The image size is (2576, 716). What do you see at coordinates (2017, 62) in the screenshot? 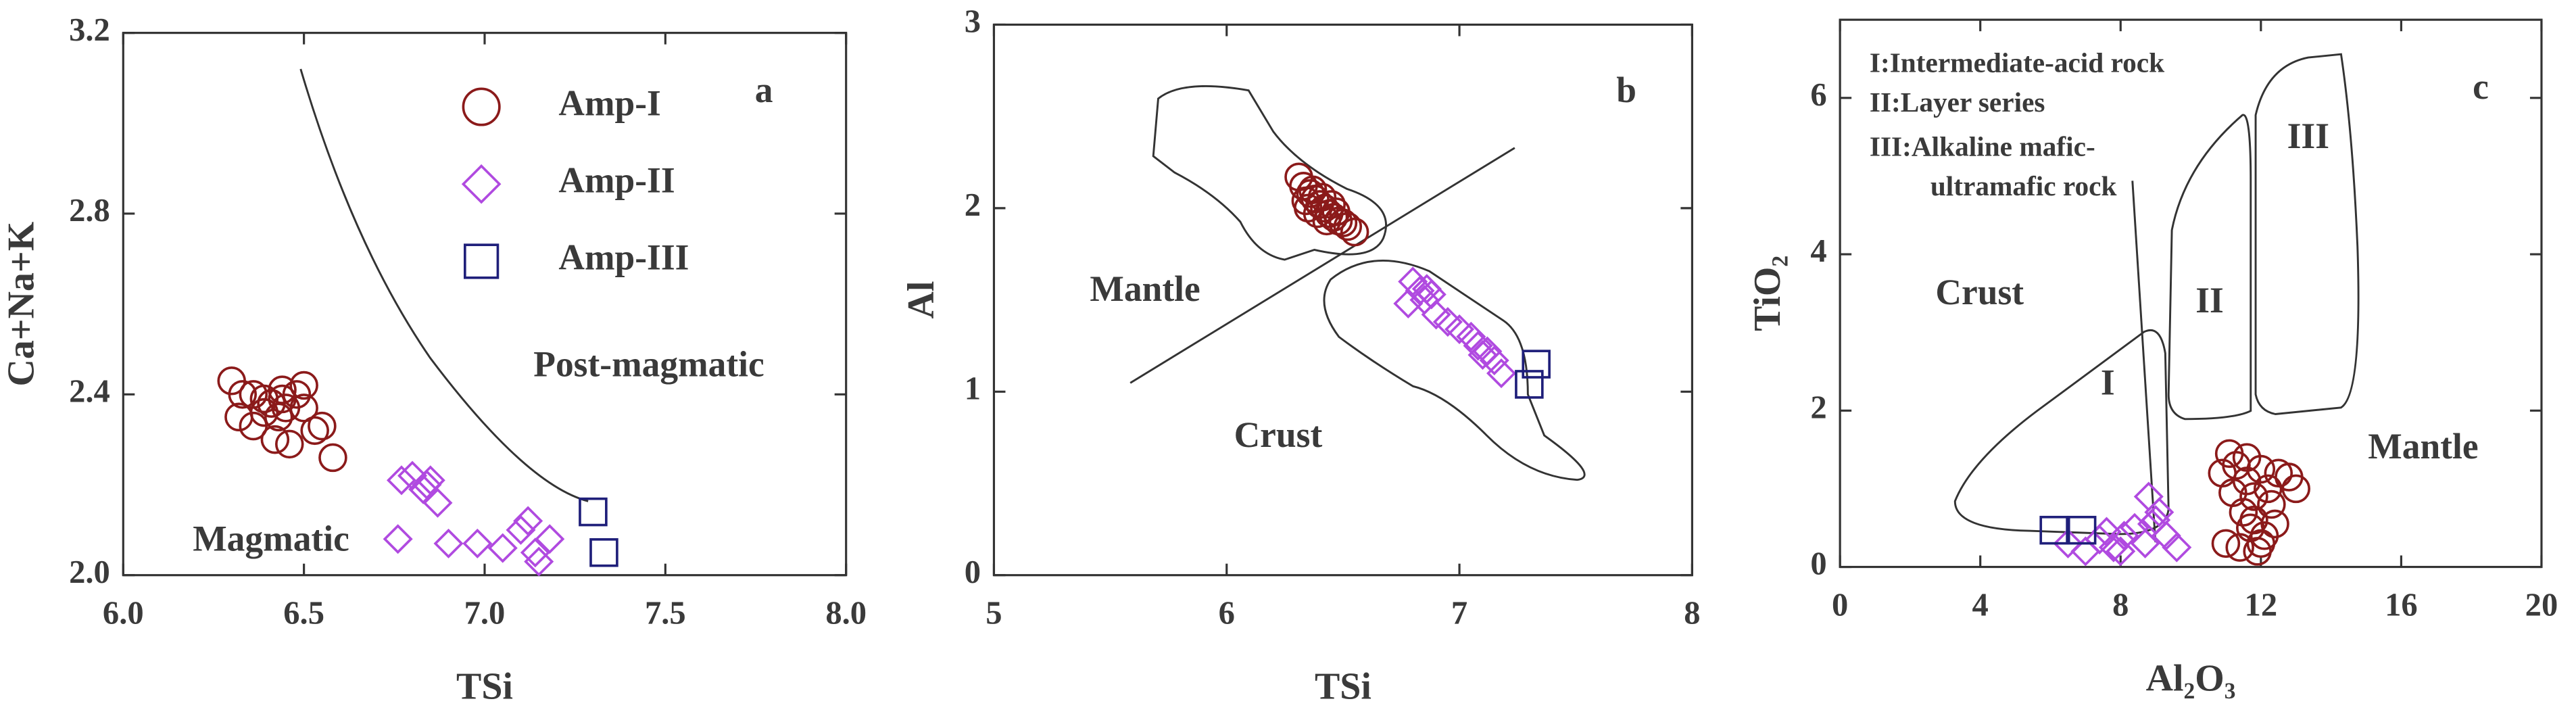
I see `annotation: I:Intermediate-acid rock` at bounding box center [2017, 62].